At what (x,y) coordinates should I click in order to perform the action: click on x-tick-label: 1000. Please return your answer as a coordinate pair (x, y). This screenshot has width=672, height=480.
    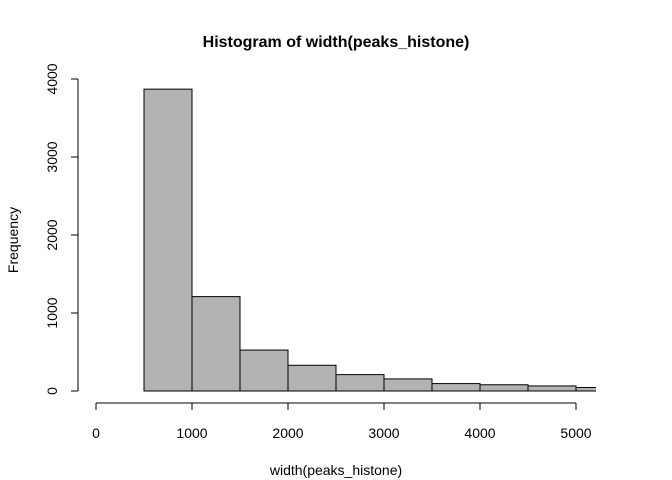
    Looking at the image, I should click on (191, 433).